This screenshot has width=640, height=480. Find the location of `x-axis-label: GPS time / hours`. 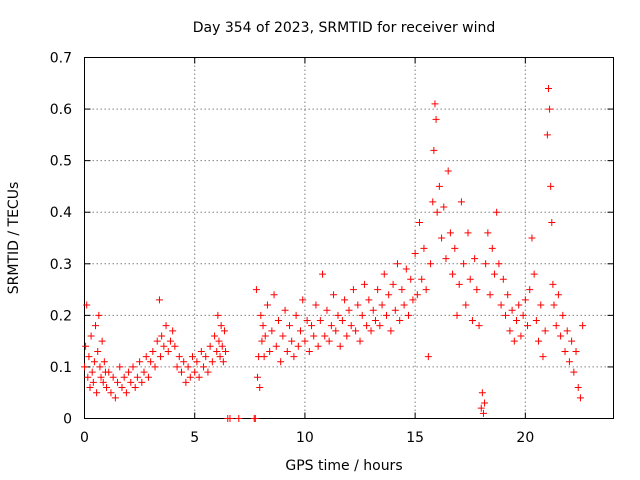

x-axis-label: GPS time / hours is located at coordinates (343, 466).